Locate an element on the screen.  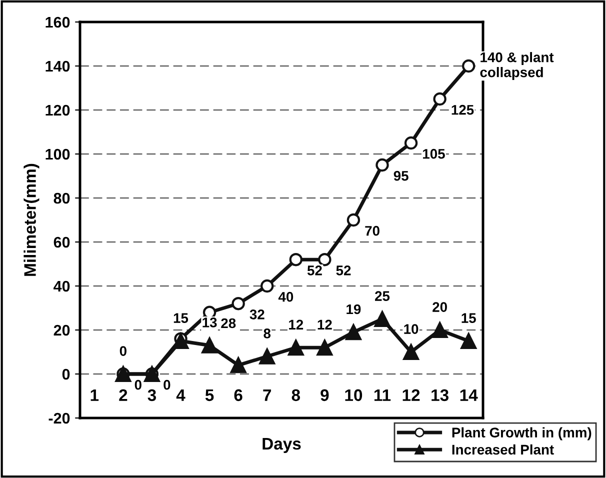
x-tick-label: 4 is located at coordinates (181, 395).